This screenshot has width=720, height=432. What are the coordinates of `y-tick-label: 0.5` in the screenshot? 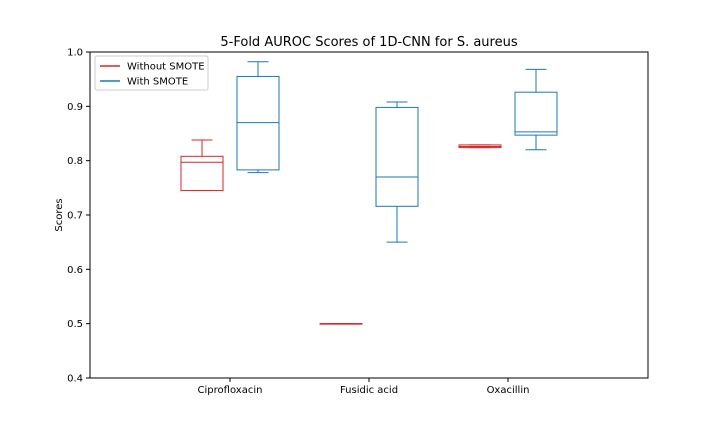 It's located at (75, 324).